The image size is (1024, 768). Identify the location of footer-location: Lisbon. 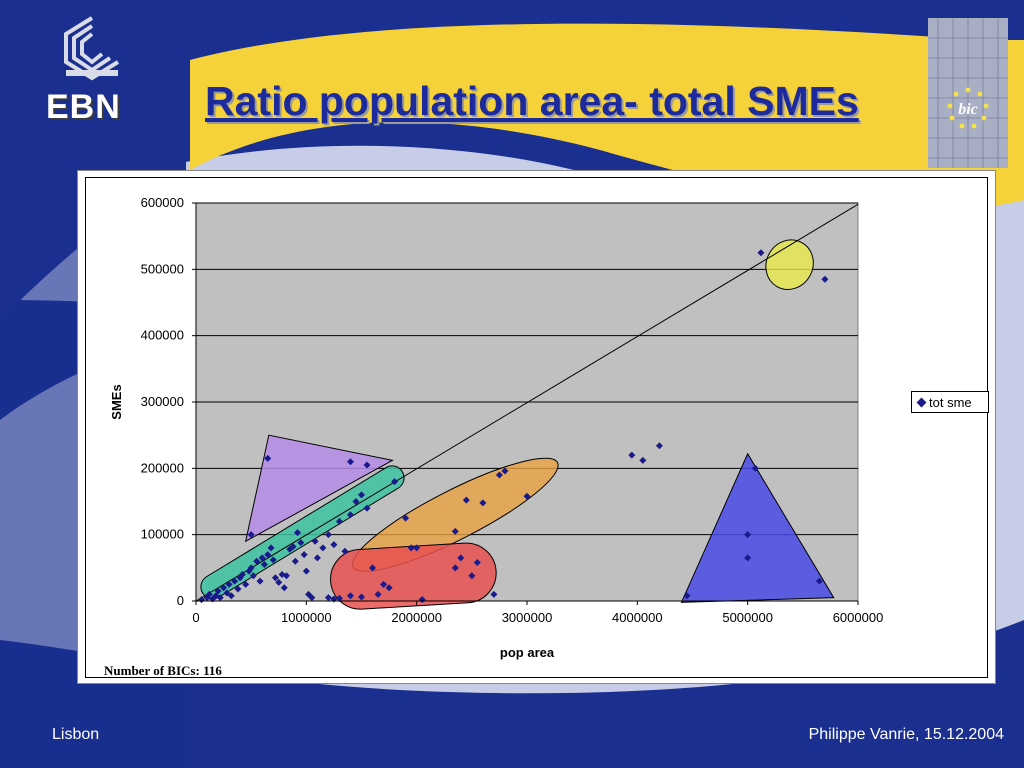
(76, 734).